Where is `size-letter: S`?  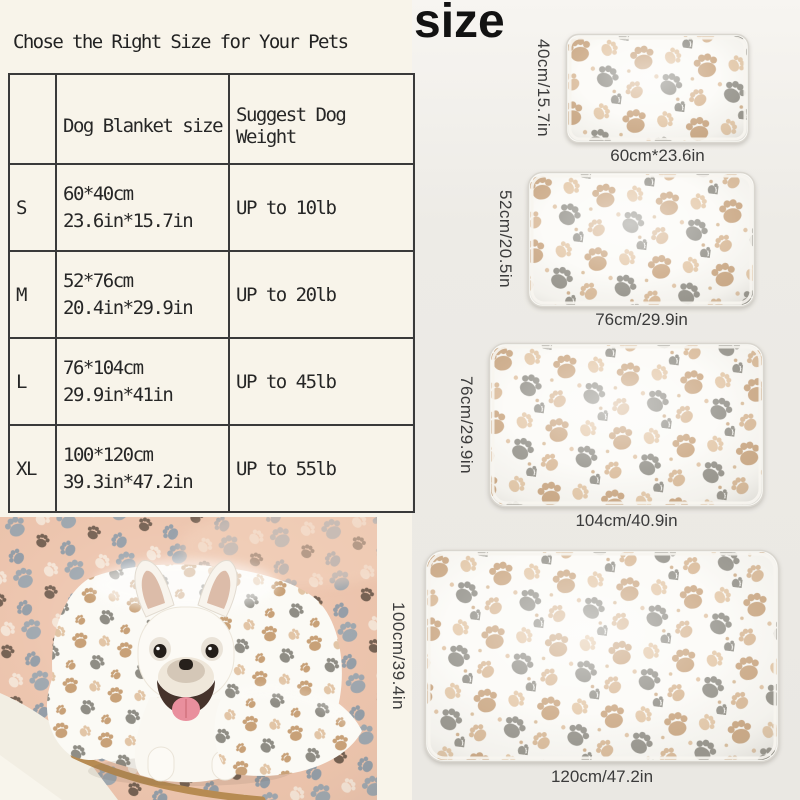 size-letter: S is located at coordinates (32, 207).